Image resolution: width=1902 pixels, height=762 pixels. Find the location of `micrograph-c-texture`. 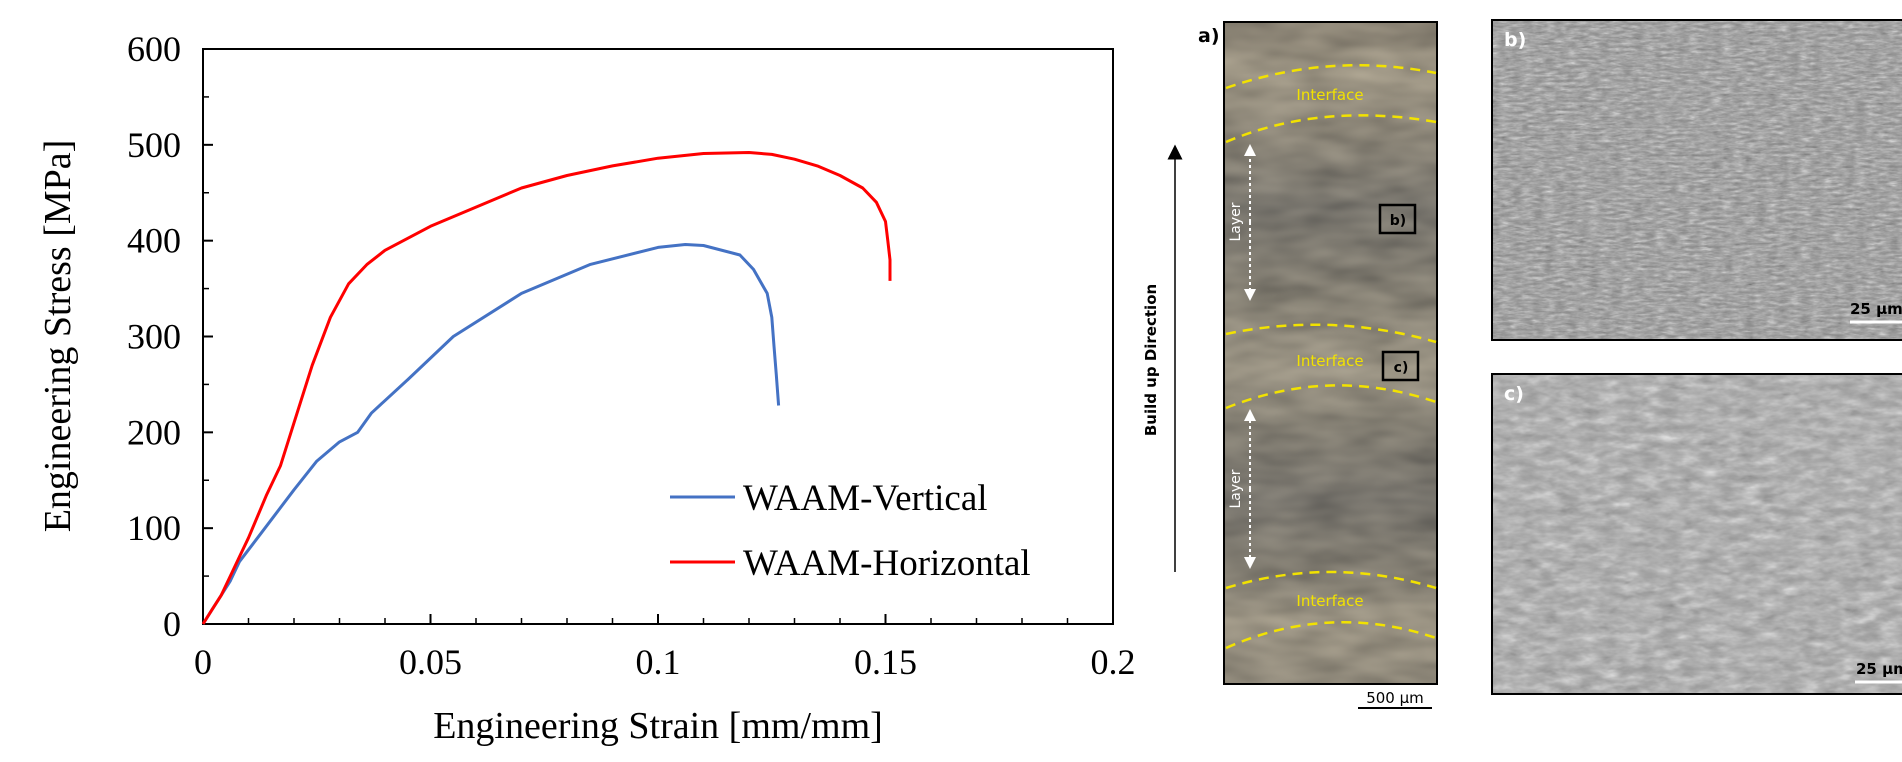

micrograph-c-texture is located at coordinates (1697, 534).